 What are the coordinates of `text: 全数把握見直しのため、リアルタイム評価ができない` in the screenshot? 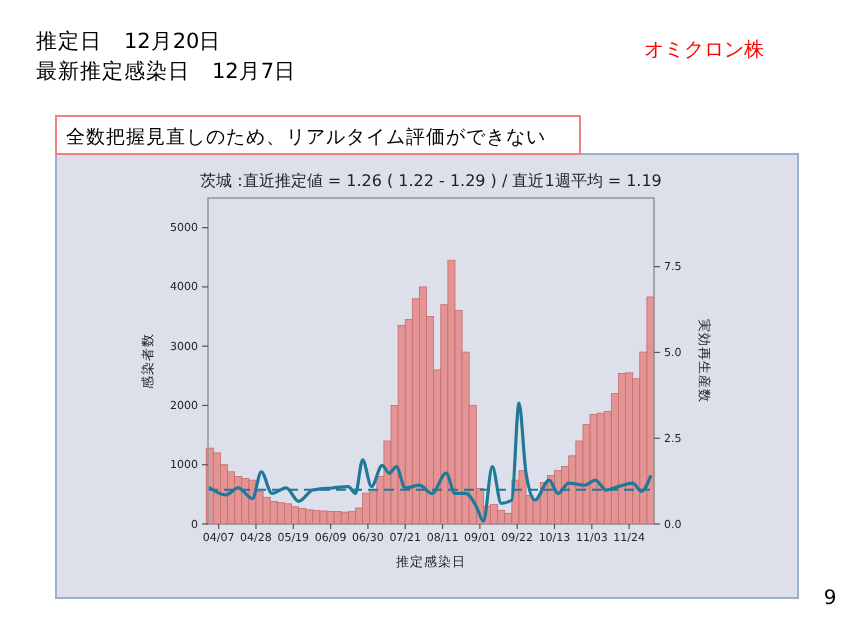 It's located at (306, 137).